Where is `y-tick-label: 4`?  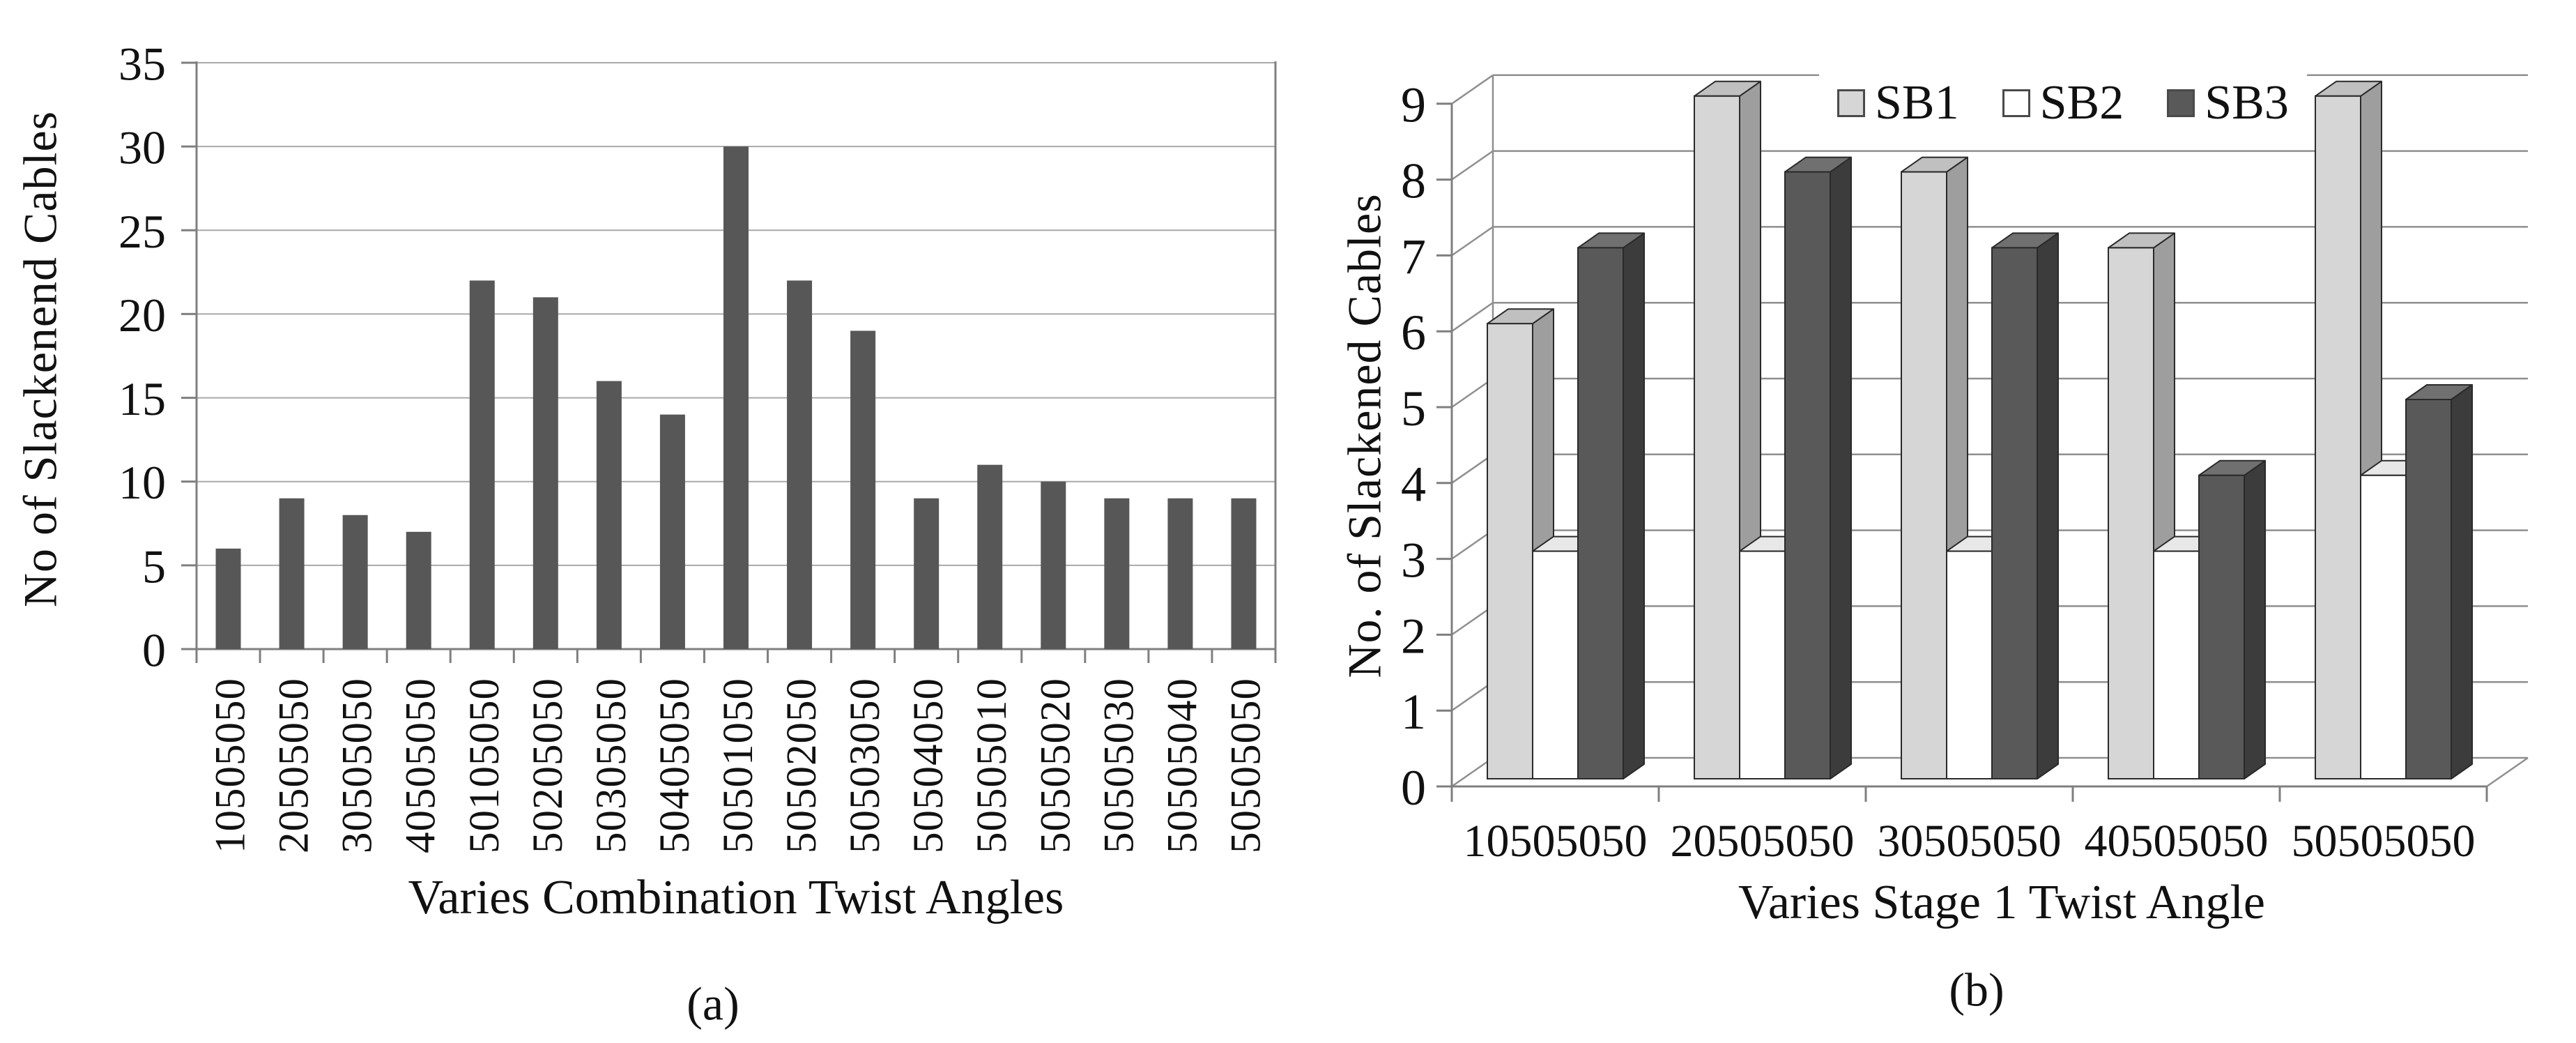 y-tick-label: 4 is located at coordinates (1413, 484).